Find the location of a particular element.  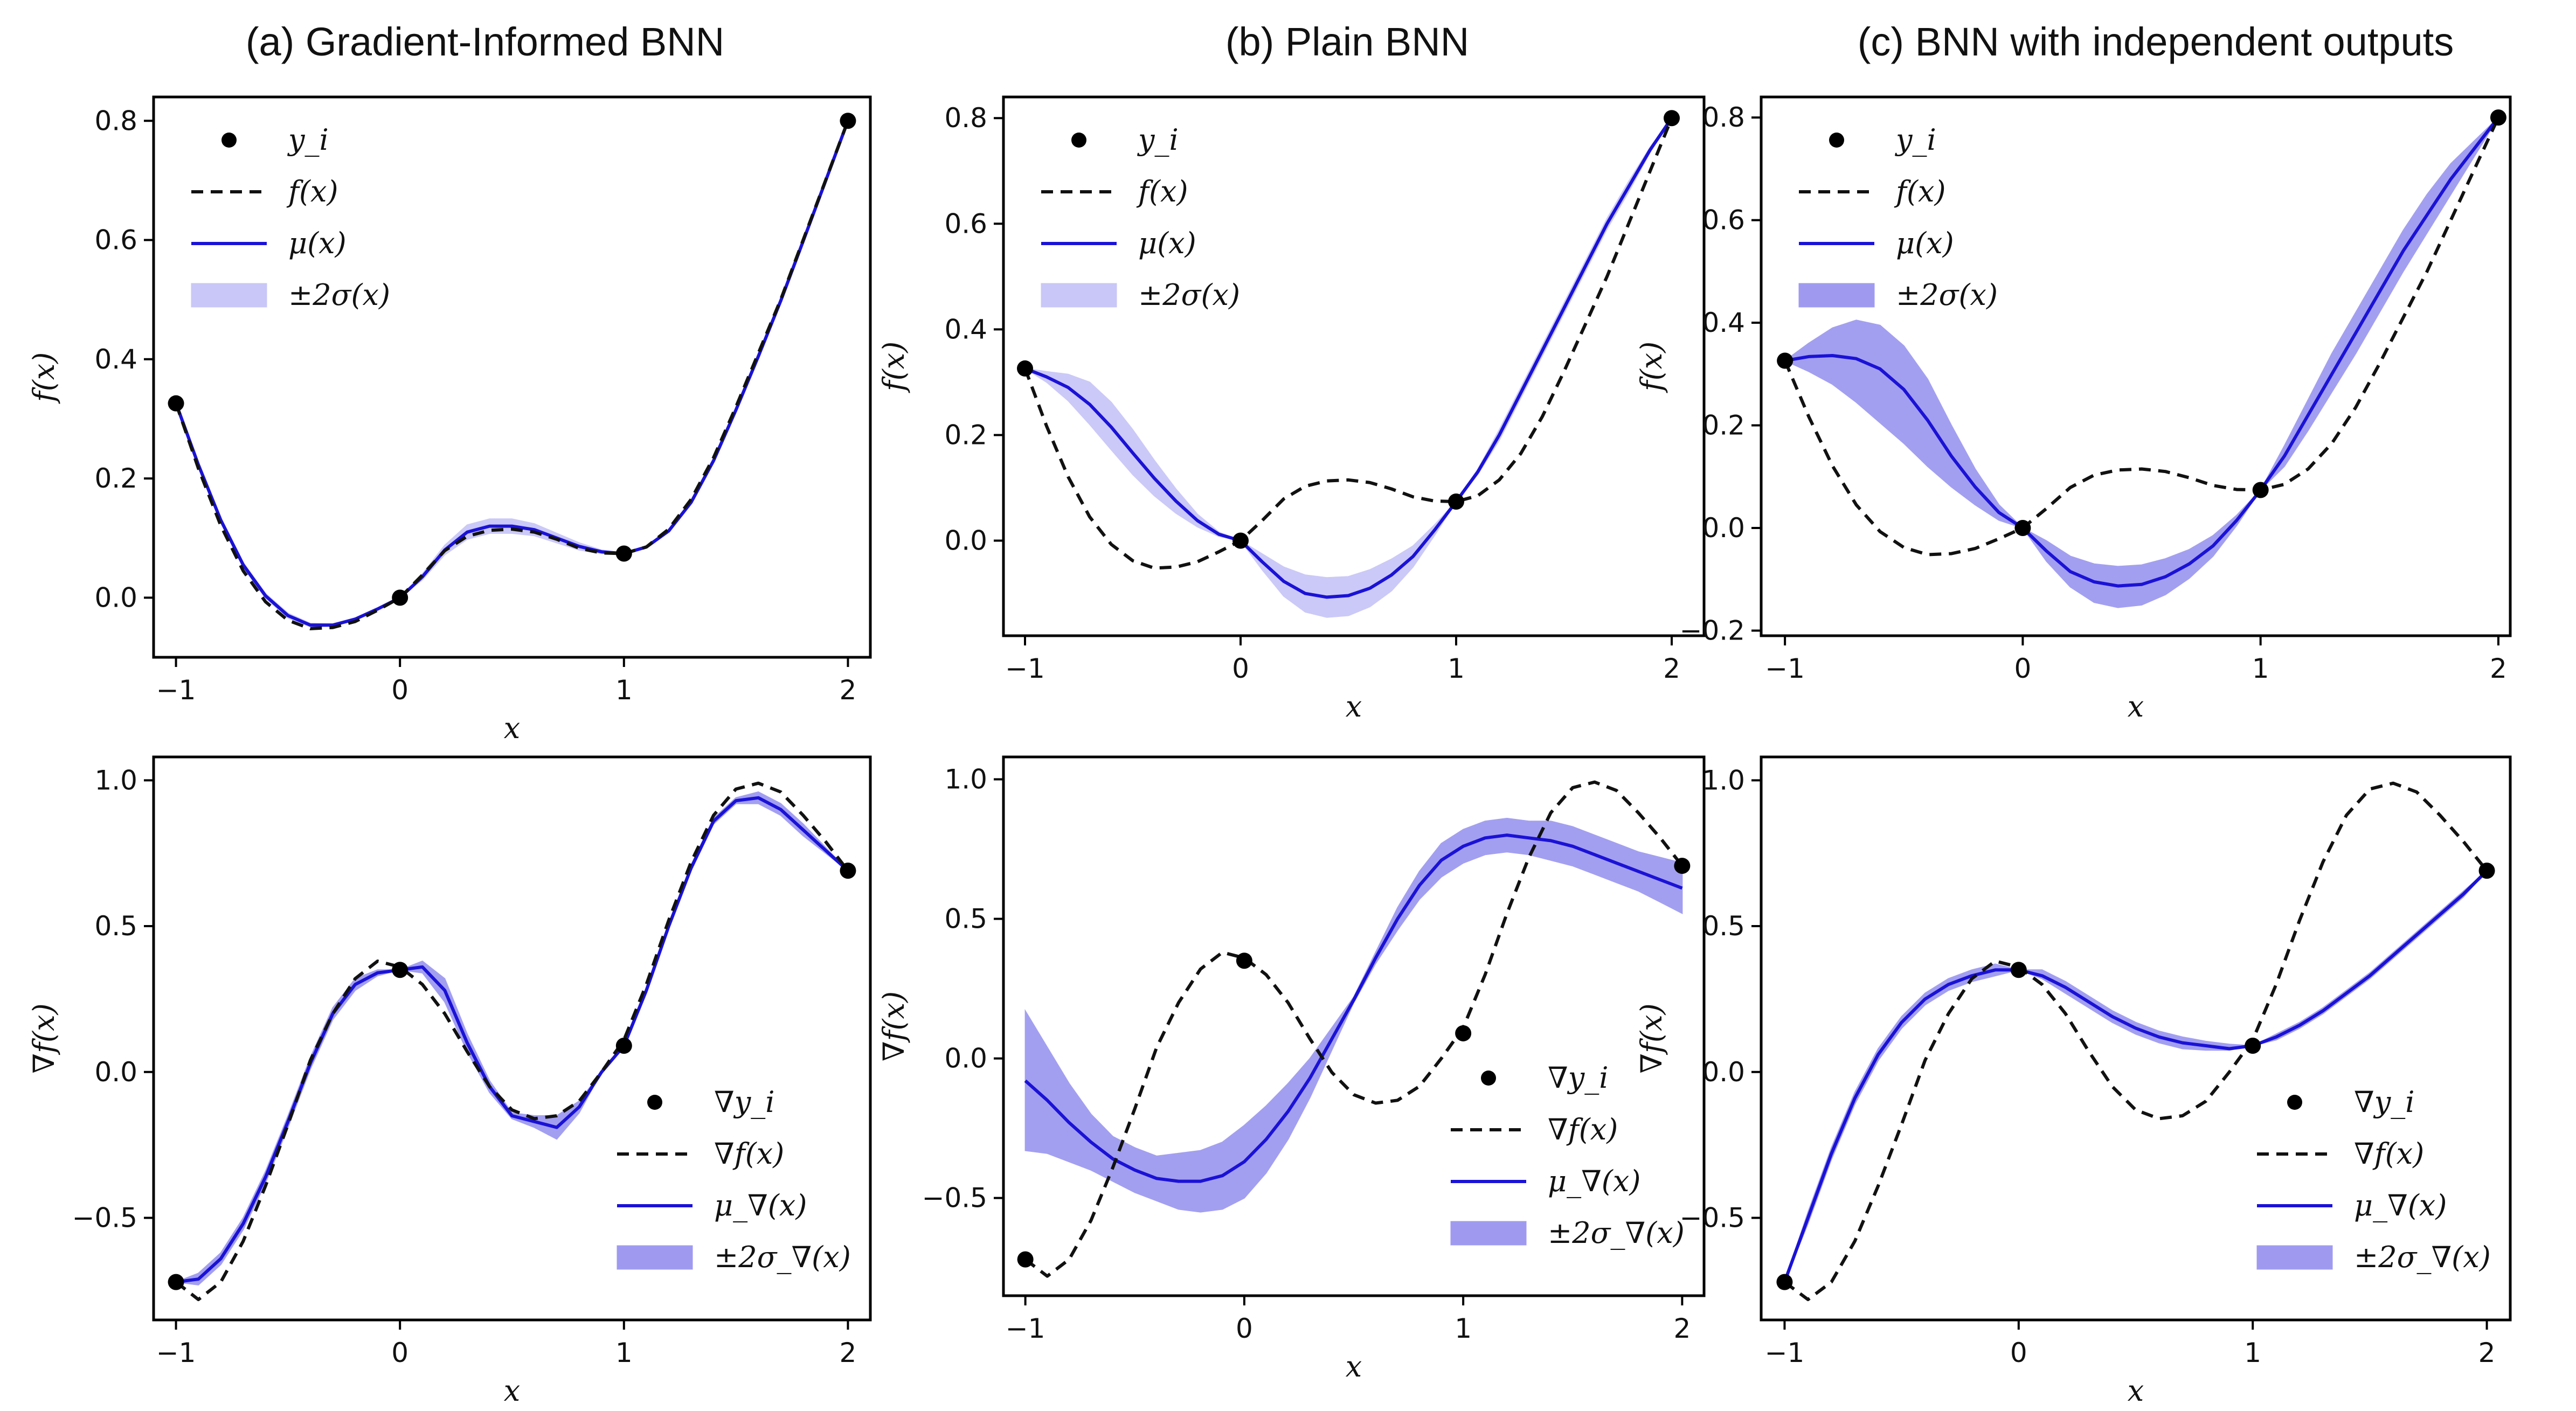

legend-a_top: y_i f(x) μ(x) ±2σ(x) is located at coordinates (290, 218).